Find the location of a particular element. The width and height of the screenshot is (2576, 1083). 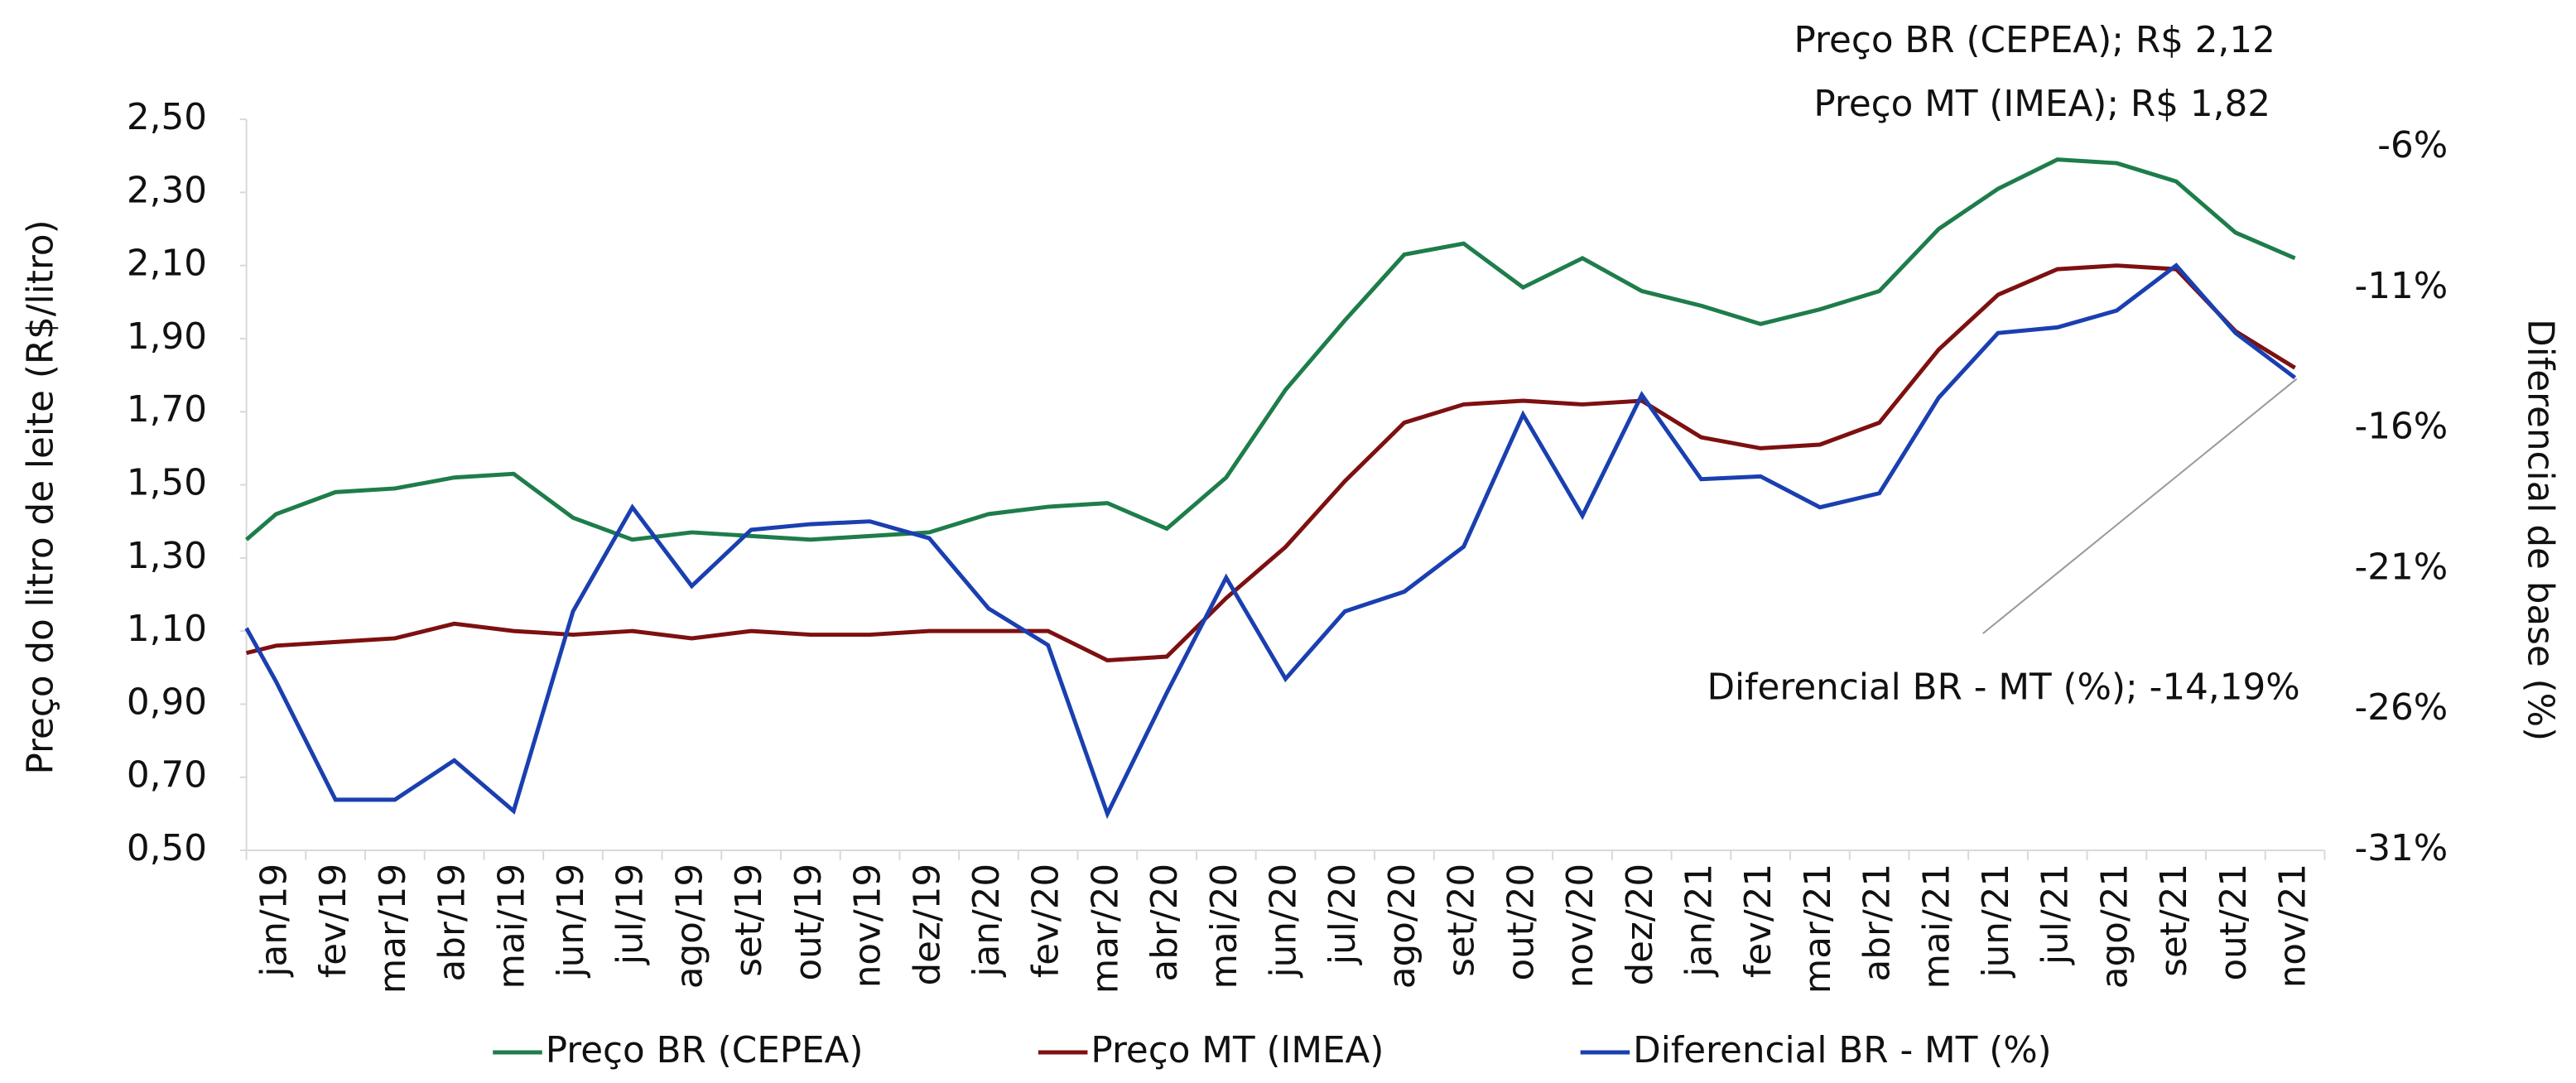

y-tick-label: 0,50 is located at coordinates (167, 848).